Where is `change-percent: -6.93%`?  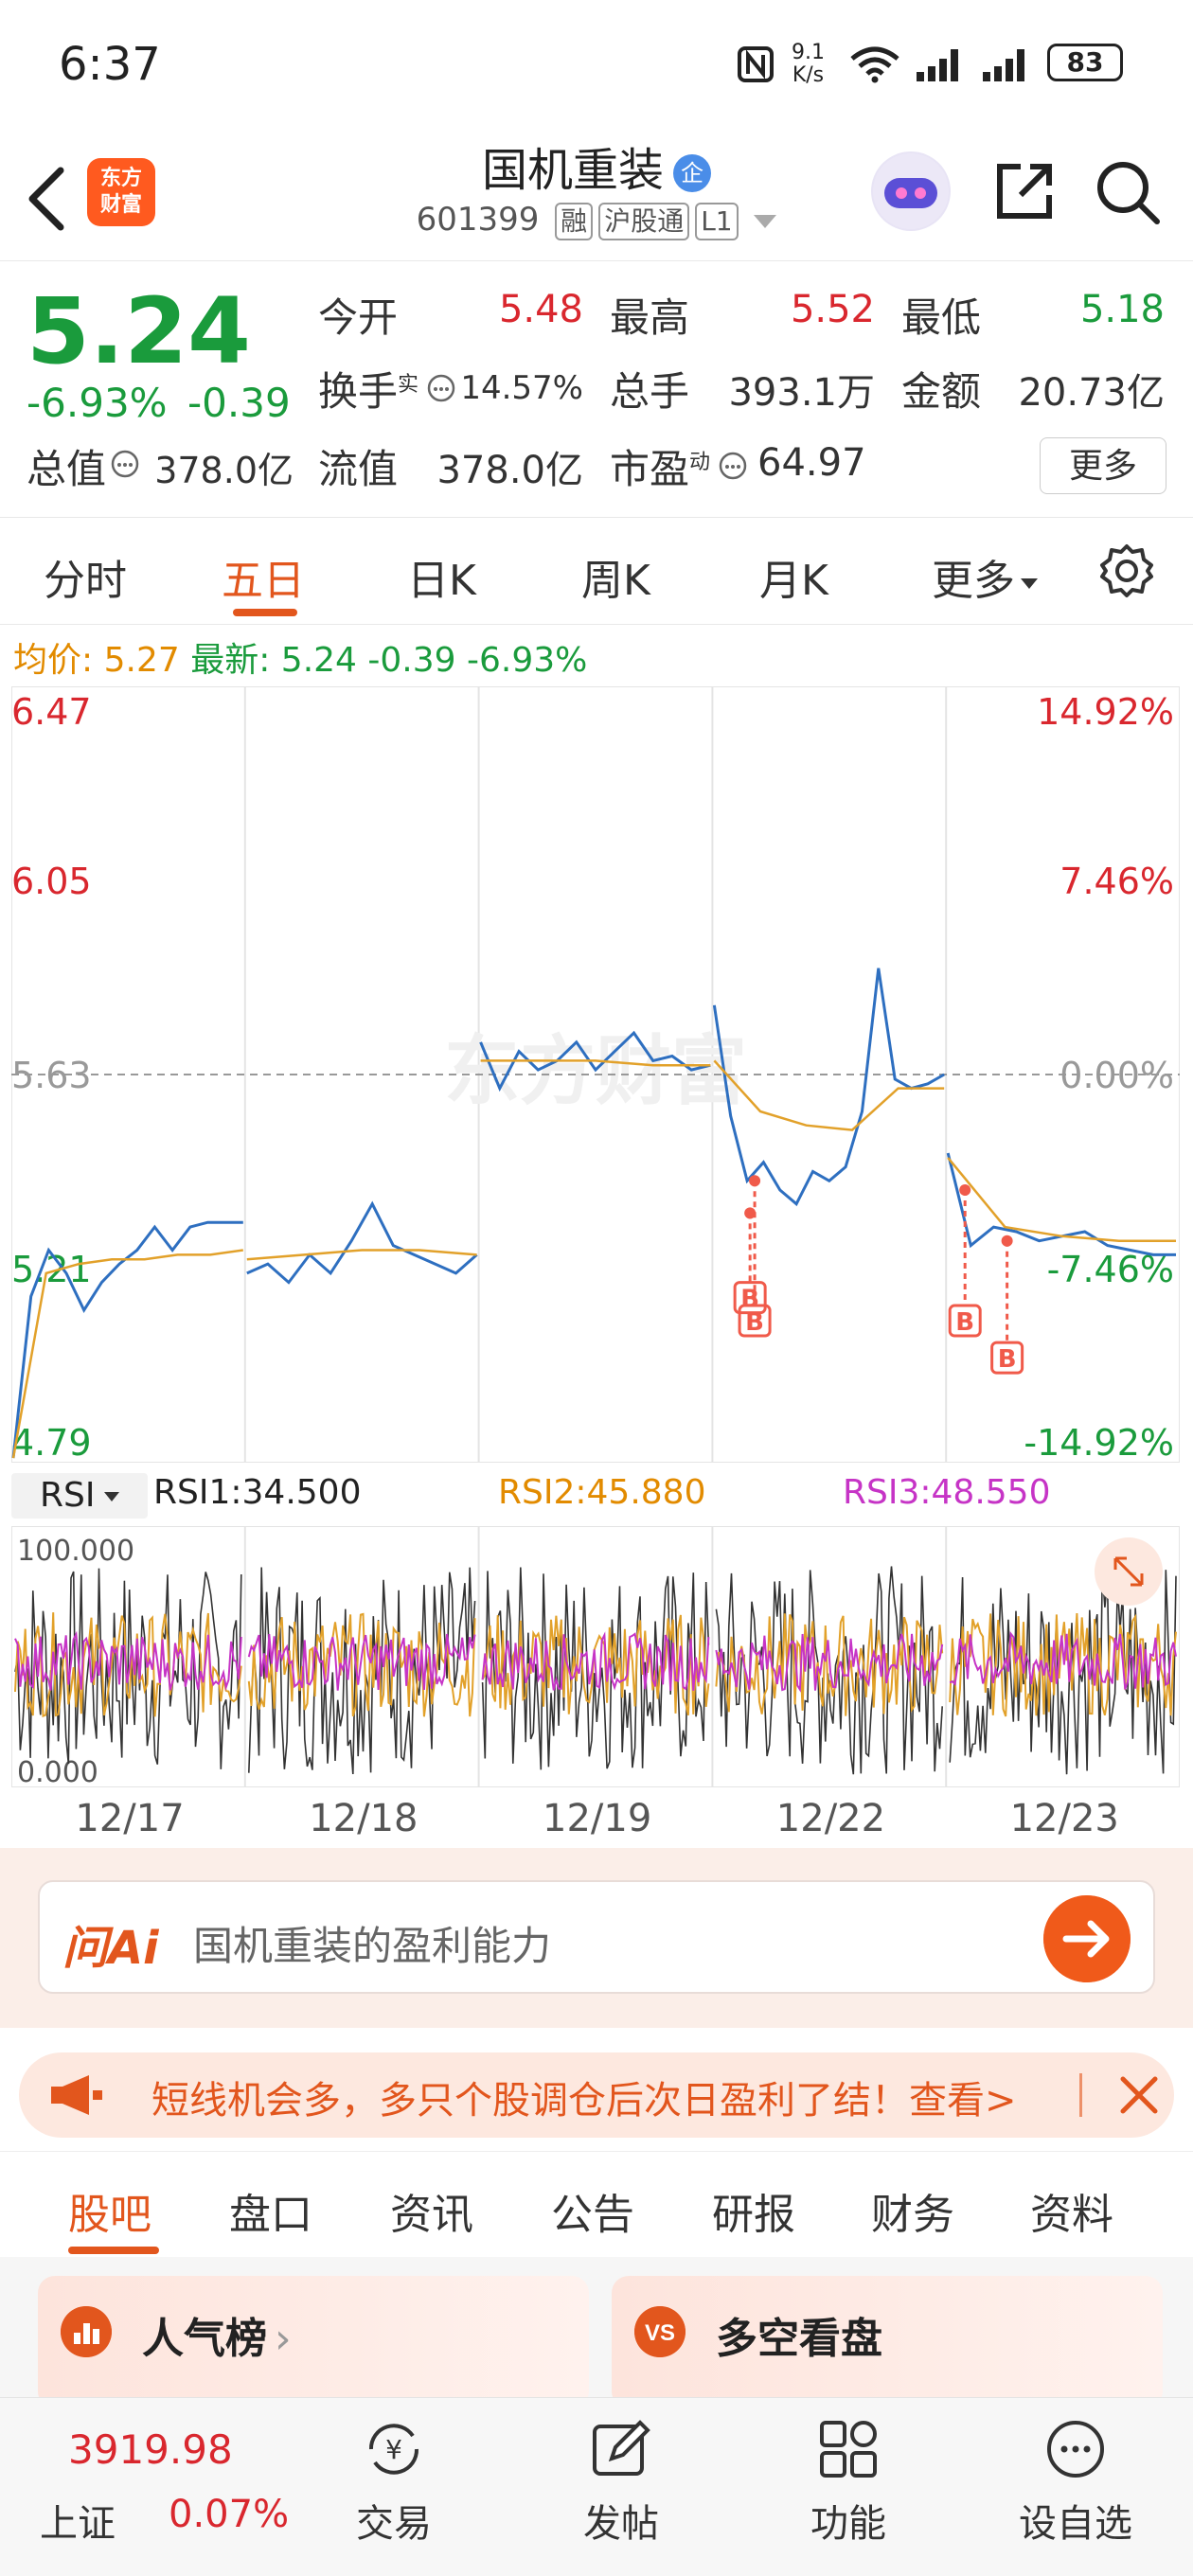
change-percent: -6.93% is located at coordinates (97, 403).